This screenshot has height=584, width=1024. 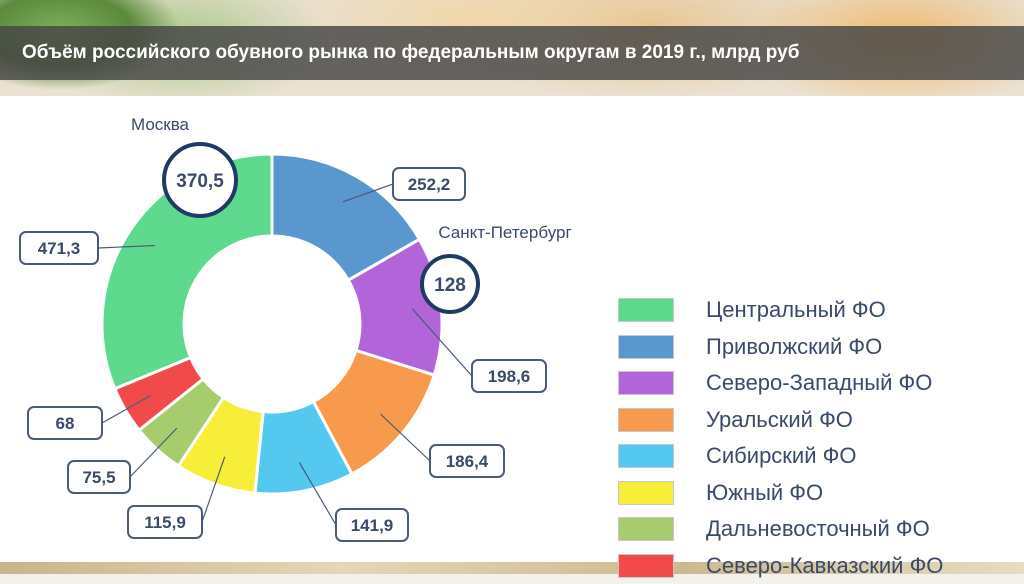 I want to click on legend-label: Северо-Кавказский ФО, so click(x=824, y=566).